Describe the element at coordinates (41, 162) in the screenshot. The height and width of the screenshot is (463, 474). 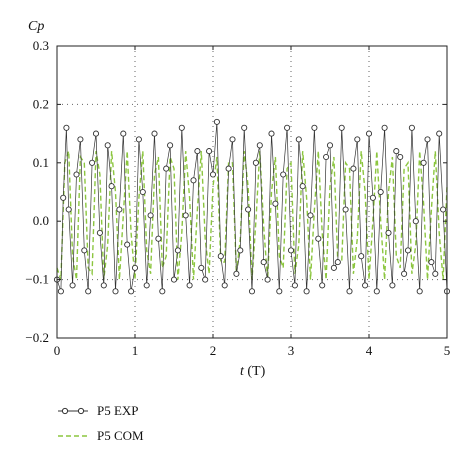
I see `y-tick-label: 0.1` at that location.